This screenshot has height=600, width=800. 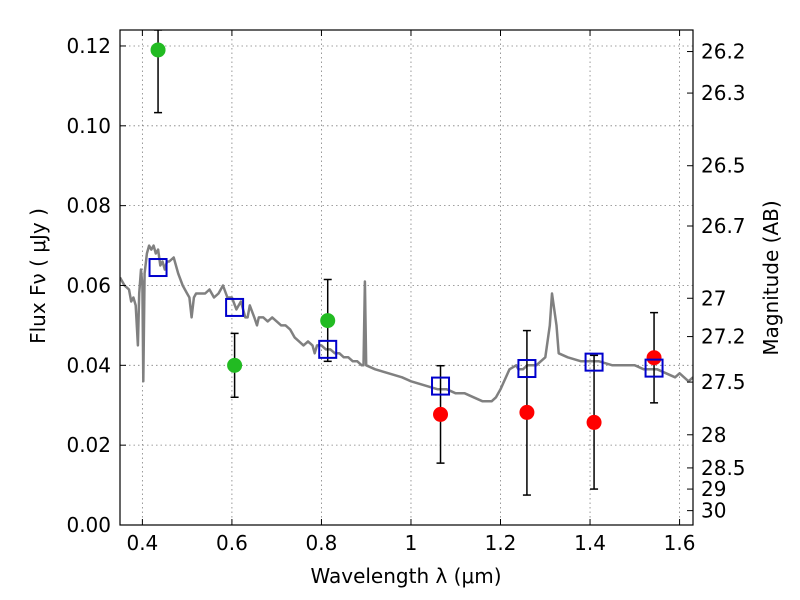 What do you see at coordinates (501, 543) in the screenshot?
I see `x-tick-label: 1.2` at bounding box center [501, 543].